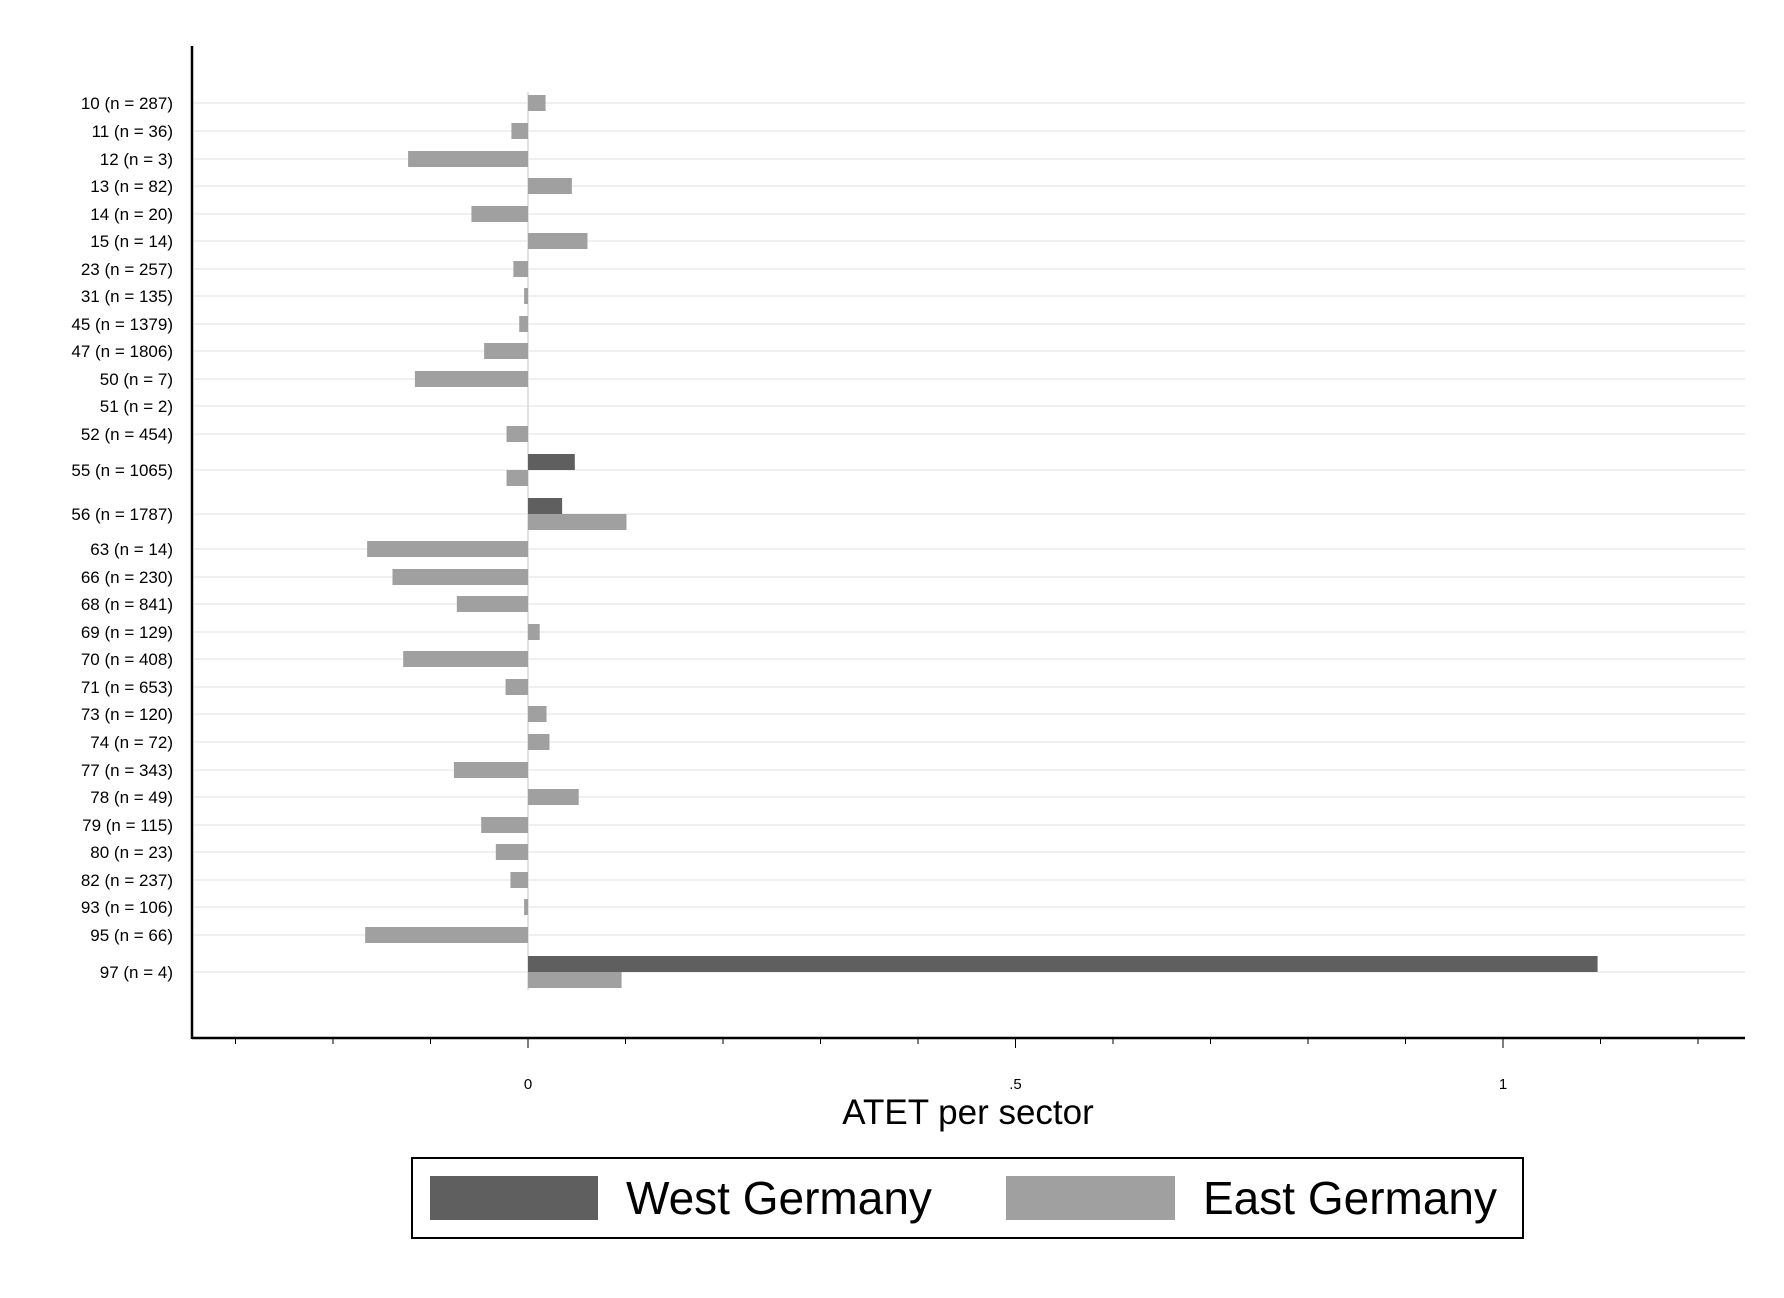  What do you see at coordinates (127, 825) in the screenshot?
I see `category-label: 79 (n = 115)` at bounding box center [127, 825].